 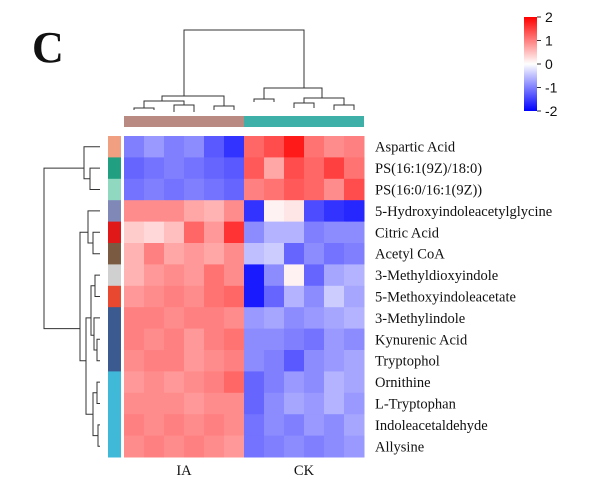 What do you see at coordinates (551, 88) in the screenshot?
I see `legend-tick-label: -1` at bounding box center [551, 88].